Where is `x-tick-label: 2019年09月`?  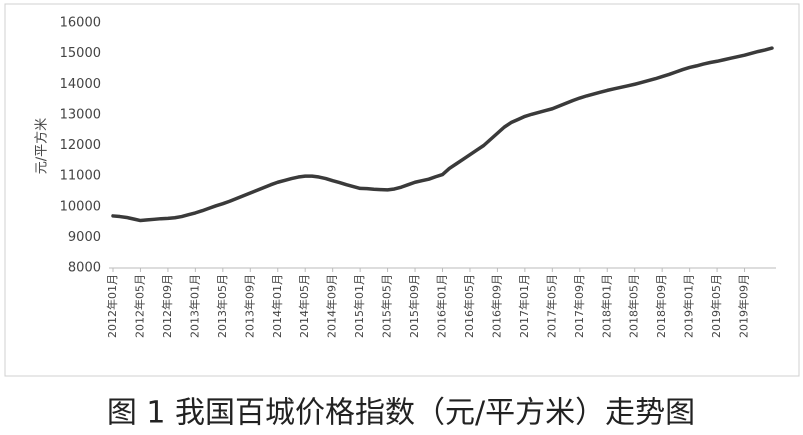
x-tick-label: 2019年09月 is located at coordinates (744, 306).